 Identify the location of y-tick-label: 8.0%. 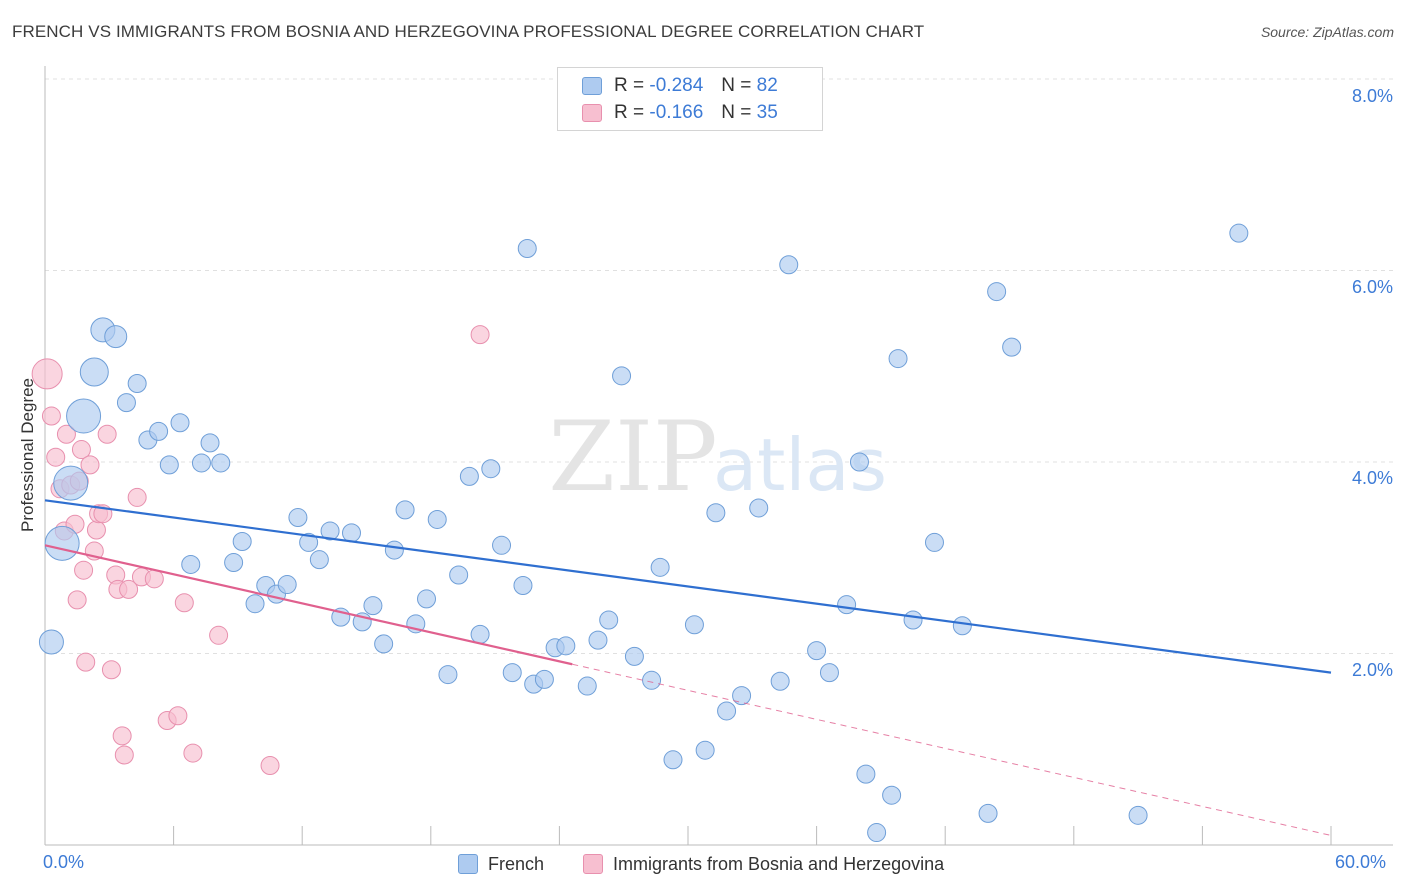
(1372, 96).